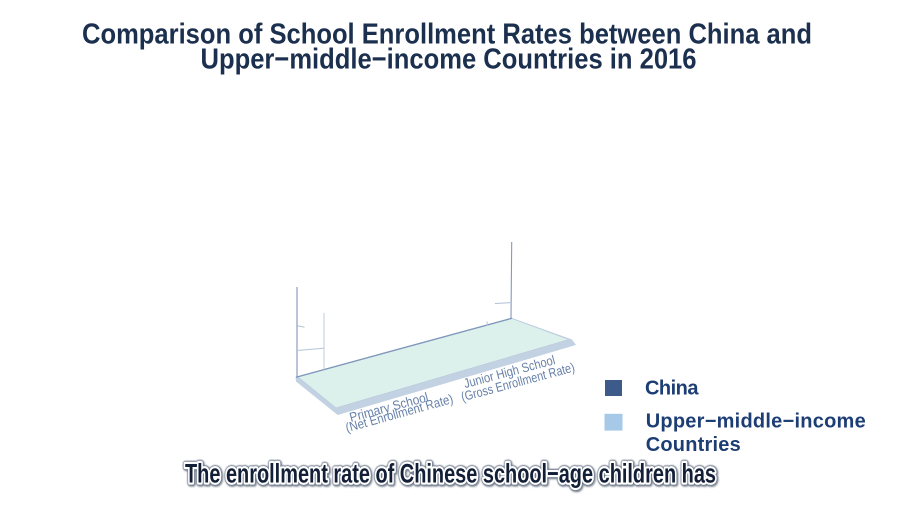 Image resolution: width=900 pixels, height=506 pixels. Describe the element at coordinates (693, 445) in the screenshot. I see `svg-text: Countries` at that location.